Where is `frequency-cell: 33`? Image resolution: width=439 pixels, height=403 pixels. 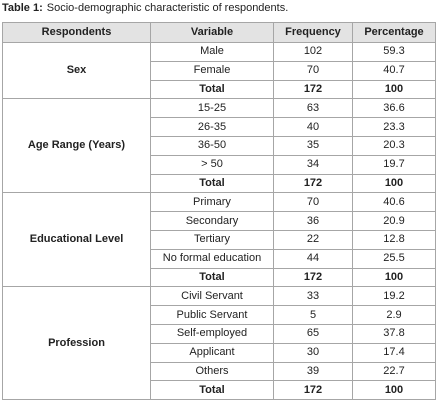 frequency-cell: 33 is located at coordinates (313, 296).